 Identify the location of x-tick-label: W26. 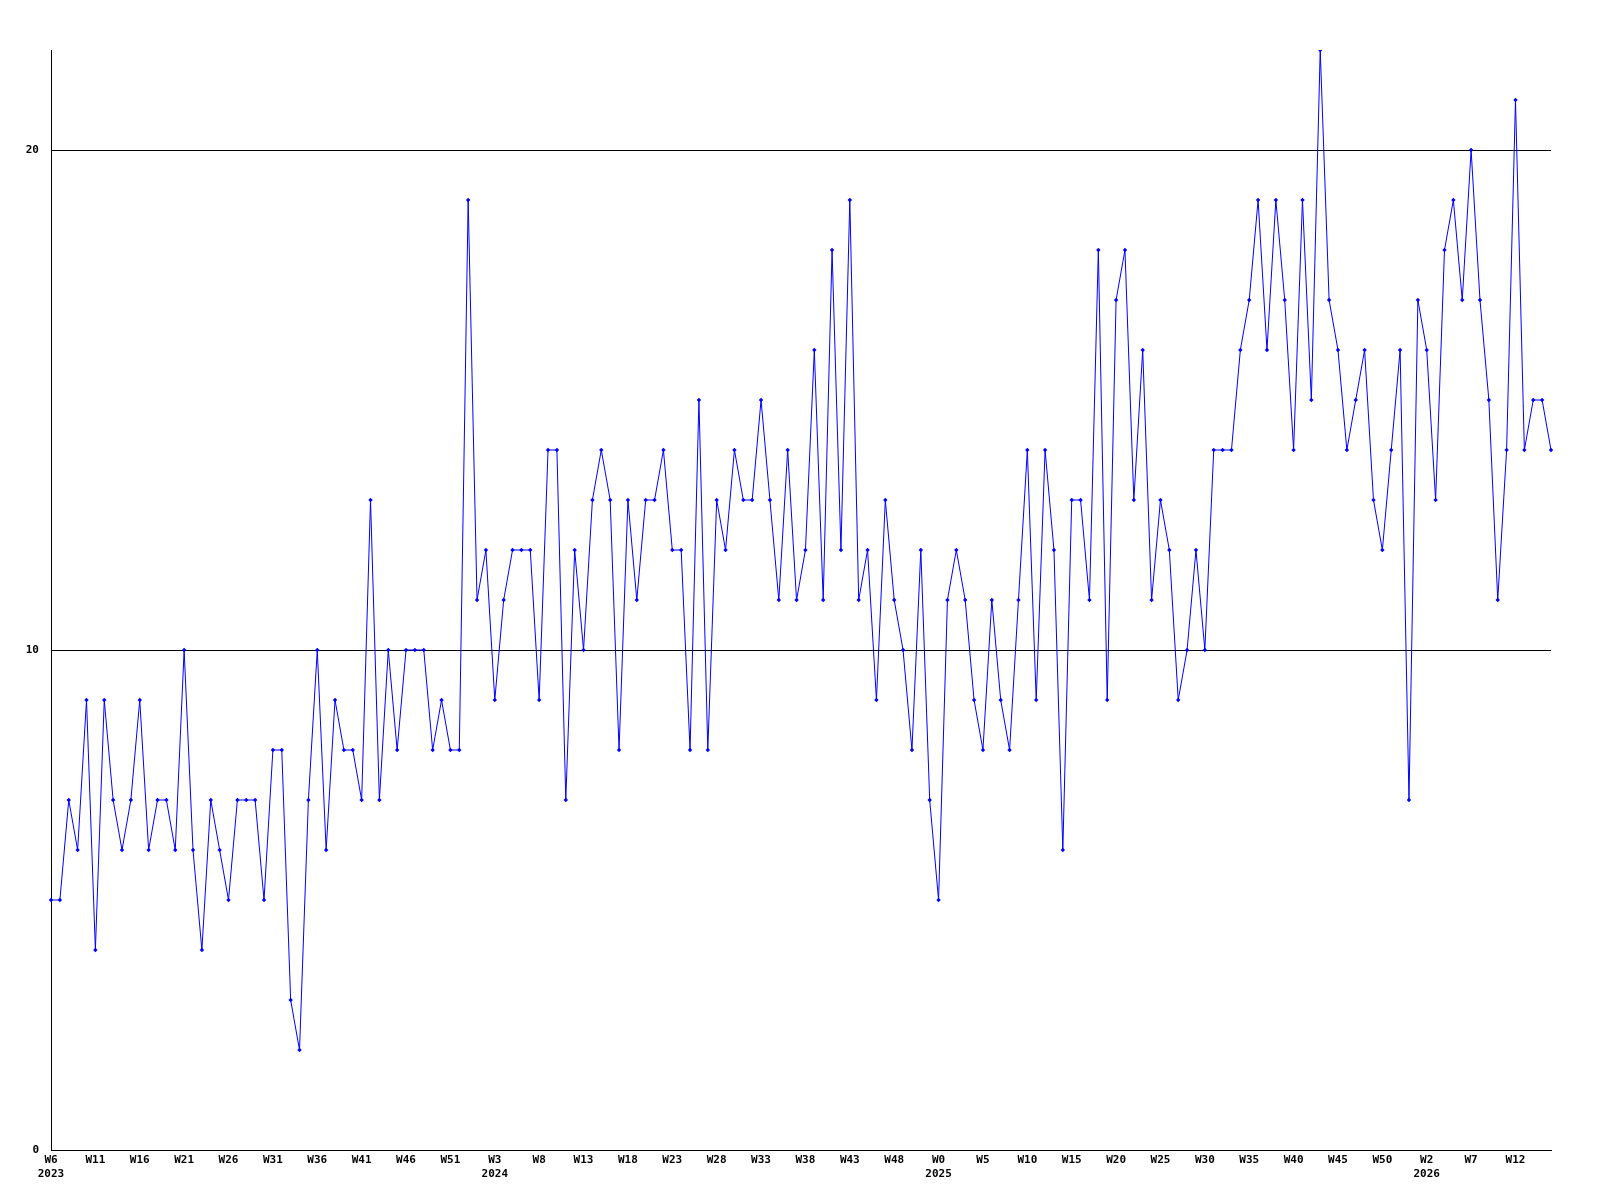
(228, 1160).